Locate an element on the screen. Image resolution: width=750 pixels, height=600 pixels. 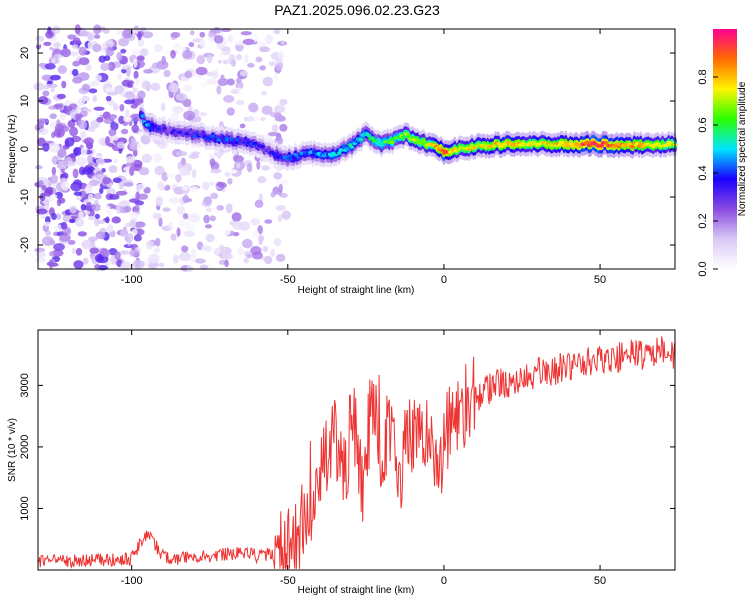
spectrogram-ytick-label: -10 is located at coordinates (25, 197).